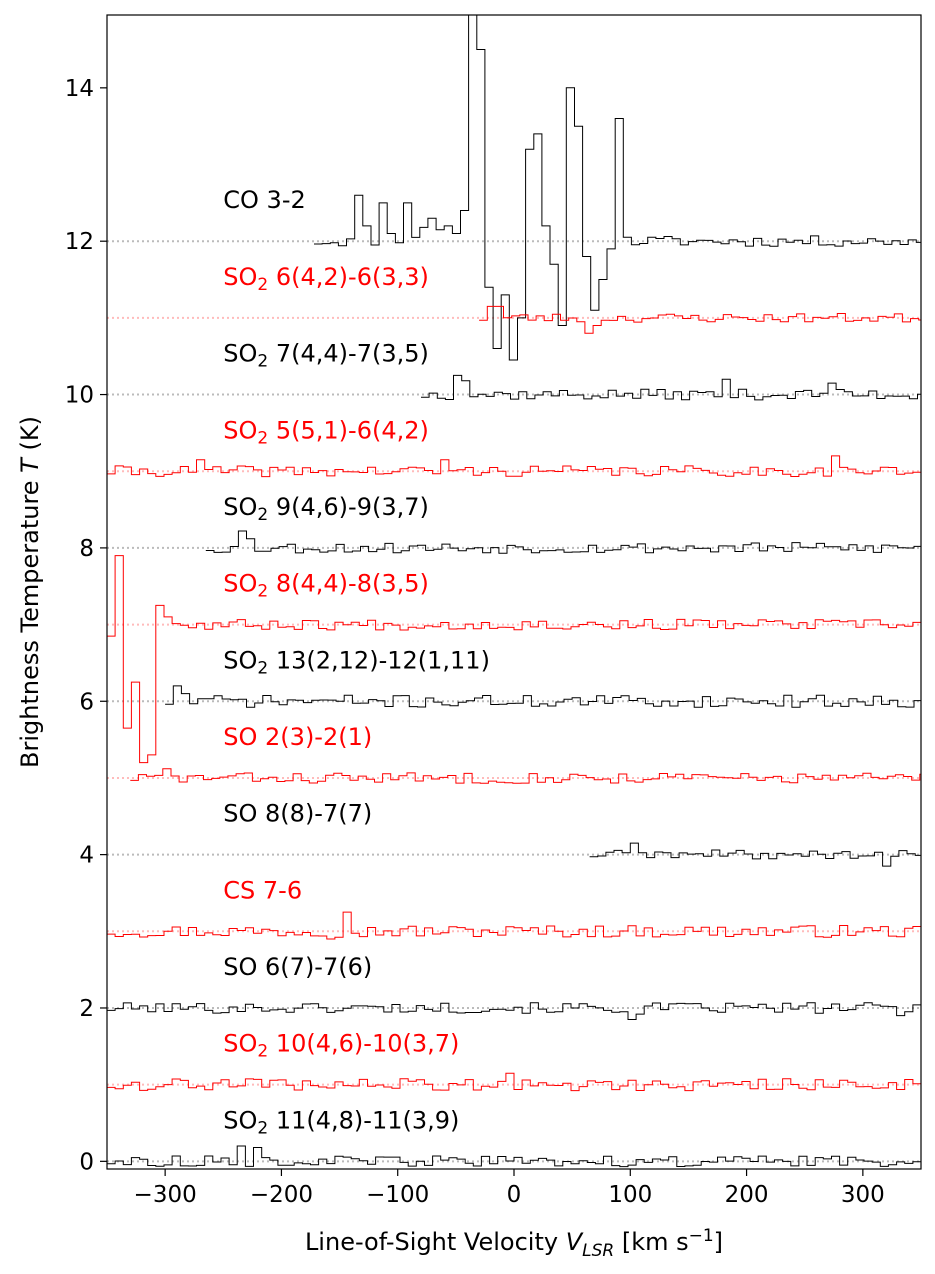 The image size is (935, 1274). I want to click on series-label-9: CS 7-6, so click(262, 890).